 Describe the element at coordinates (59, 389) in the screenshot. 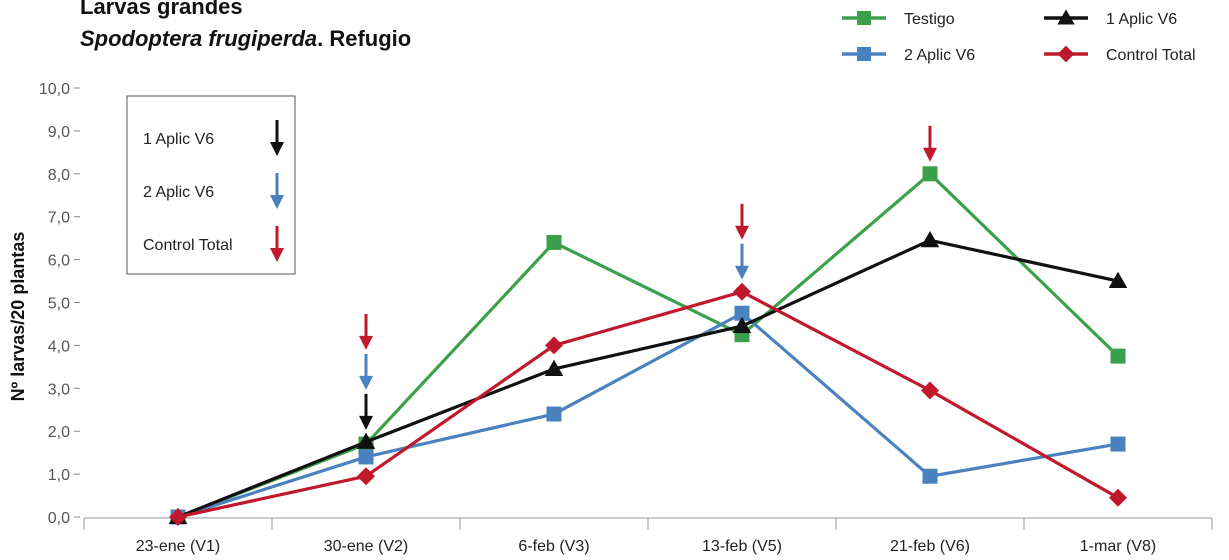

I see `y-tick-label: 3,0` at that location.